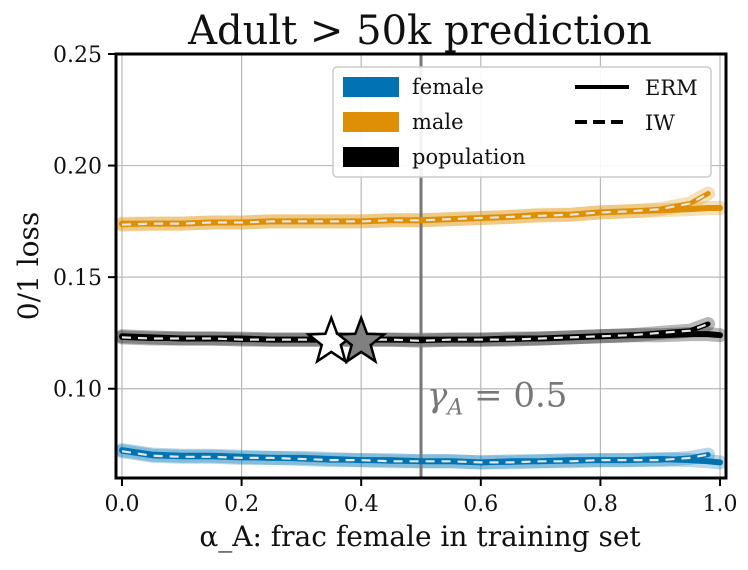 The image size is (748, 570). I want to click on star-markers, so click(346, 339).